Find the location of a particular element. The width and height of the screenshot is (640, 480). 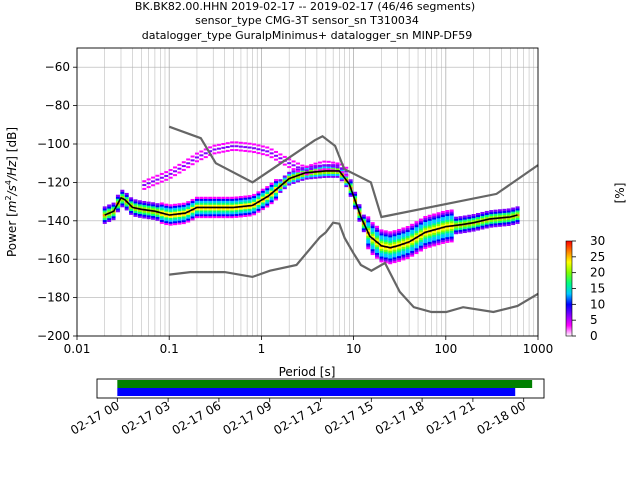

y-label-part: s is located at coordinates (12, 188).